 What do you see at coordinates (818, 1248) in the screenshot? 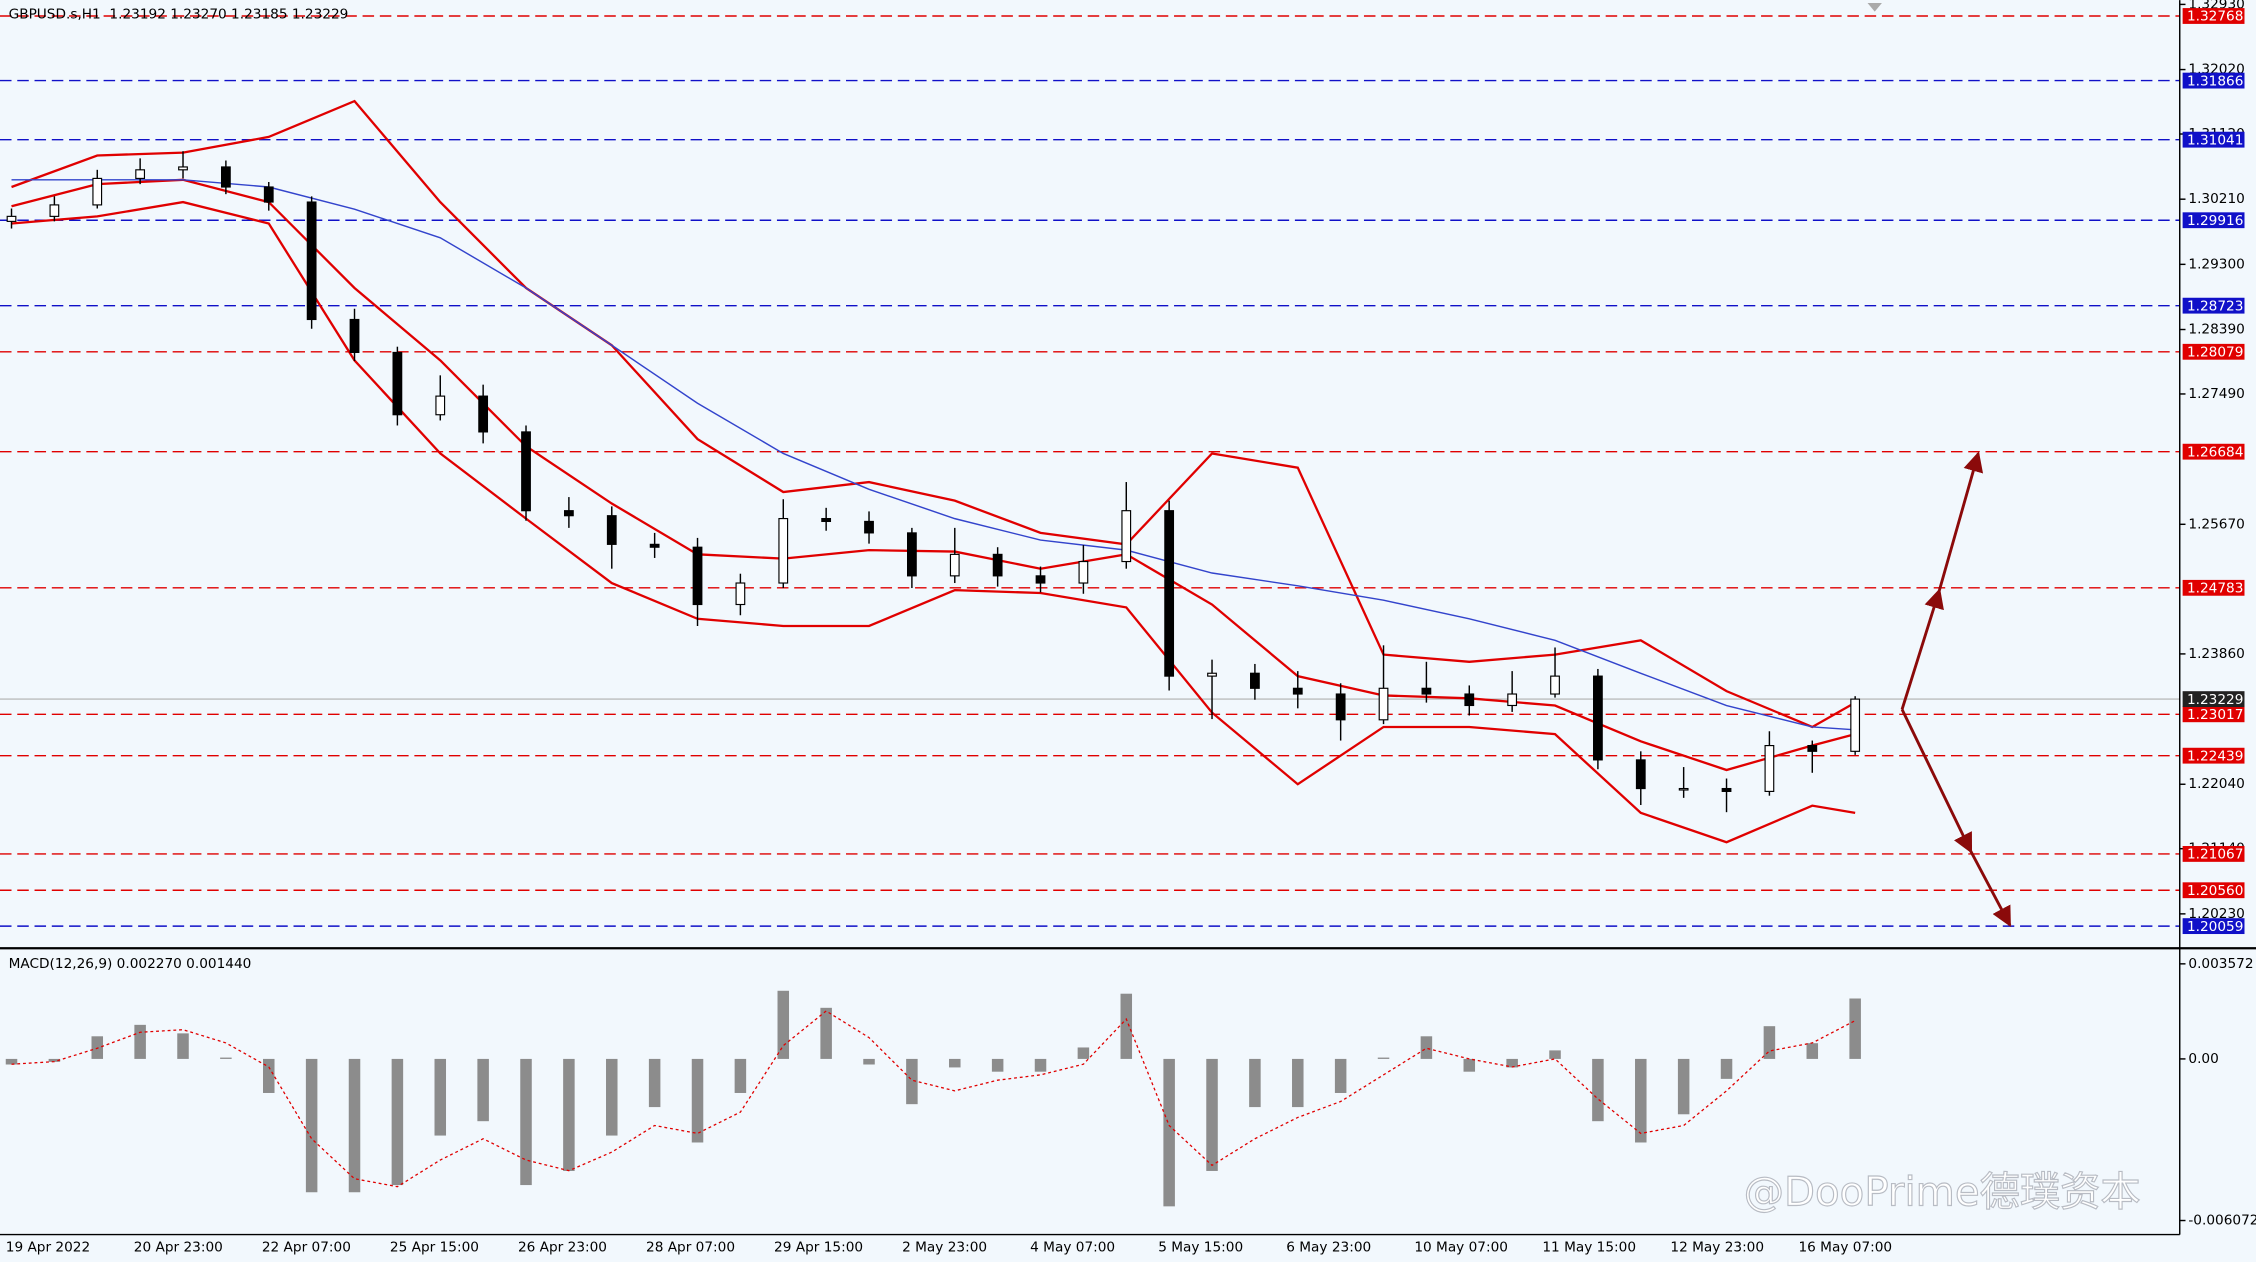
I see `x-tick-label: 29 Apr 15:00` at bounding box center [818, 1248].